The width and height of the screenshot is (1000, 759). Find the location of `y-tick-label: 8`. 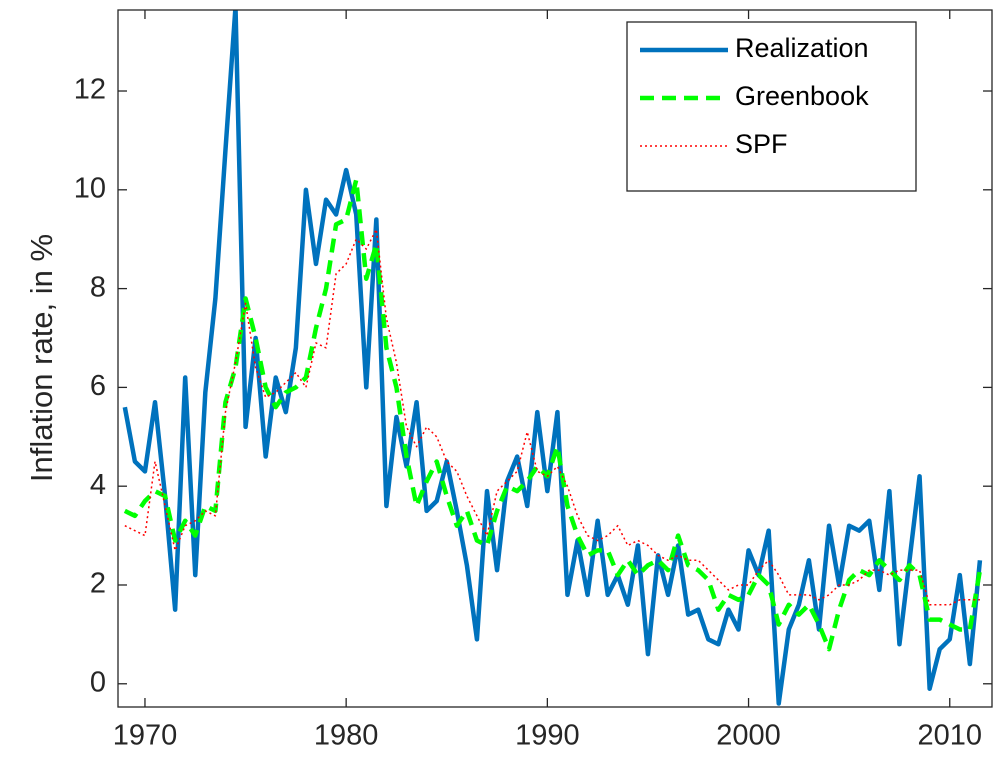

y-tick-label: 8 is located at coordinates (98, 287).